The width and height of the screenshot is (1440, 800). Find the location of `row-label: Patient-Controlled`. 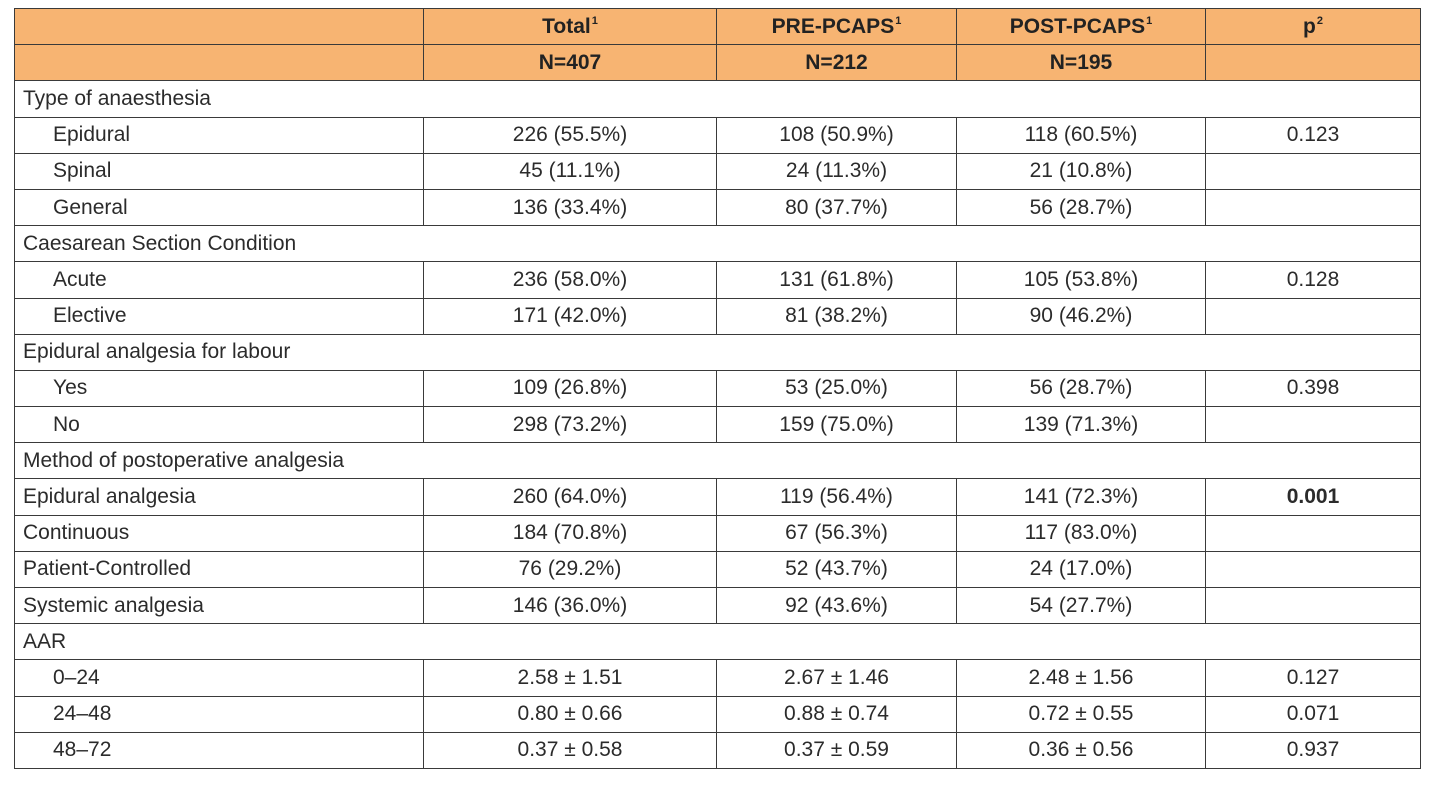

row-label: Patient-Controlled is located at coordinates (219, 569).